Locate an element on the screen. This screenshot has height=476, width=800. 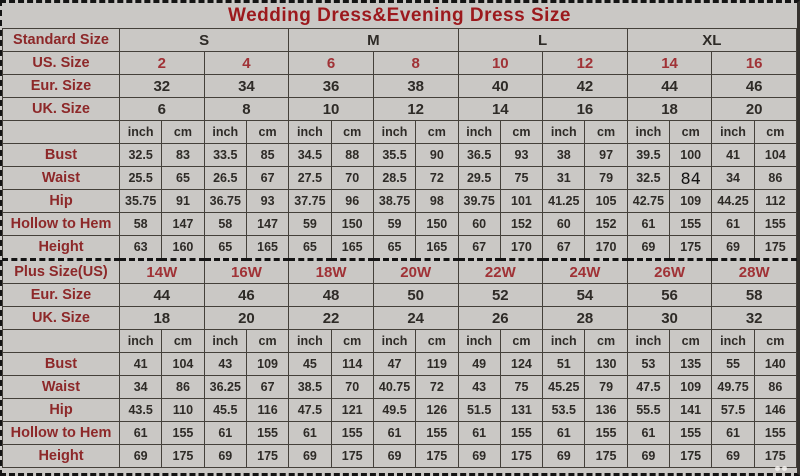
measure-cell: 39.75 is located at coordinates (479, 201).